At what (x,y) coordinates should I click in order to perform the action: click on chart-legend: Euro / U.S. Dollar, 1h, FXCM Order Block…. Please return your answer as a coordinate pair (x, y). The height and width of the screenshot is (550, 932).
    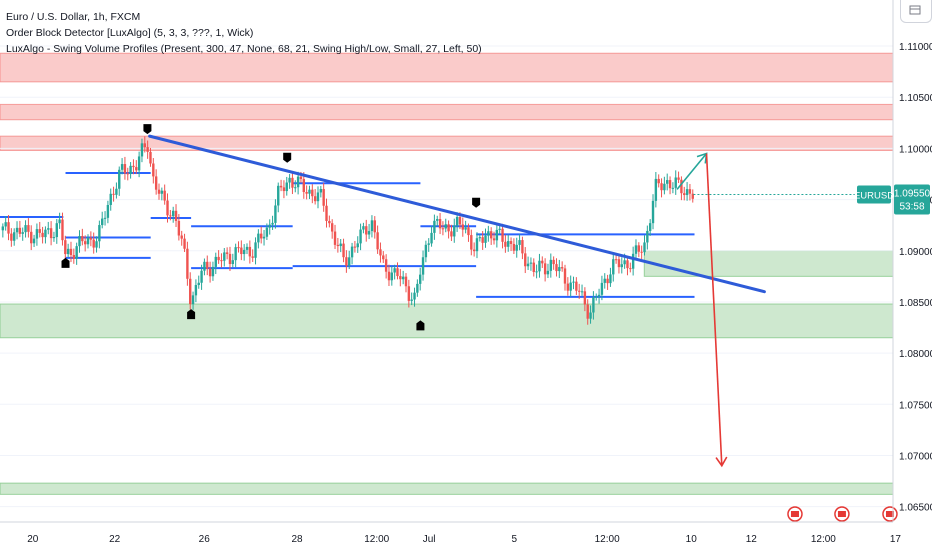
    Looking at the image, I should click on (244, 33).